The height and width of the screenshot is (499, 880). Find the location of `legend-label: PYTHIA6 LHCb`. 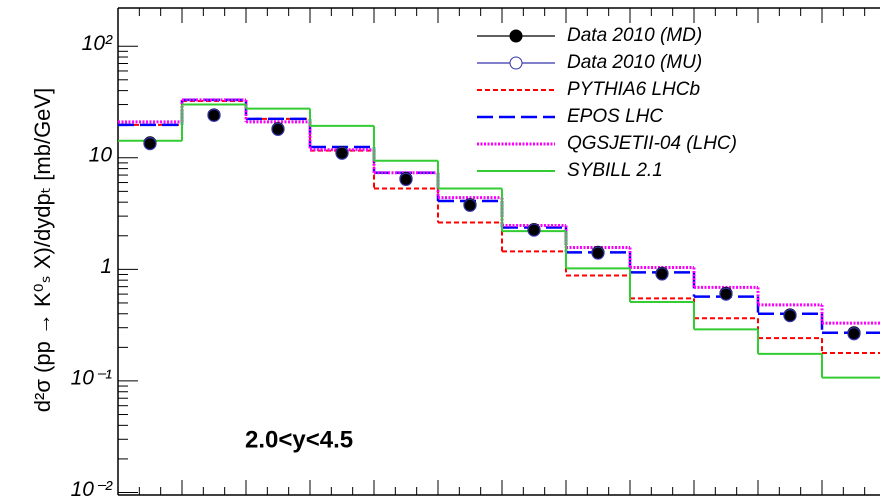

legend-label: PYTHIA6 LHCb is located at coordinates (633, 89).